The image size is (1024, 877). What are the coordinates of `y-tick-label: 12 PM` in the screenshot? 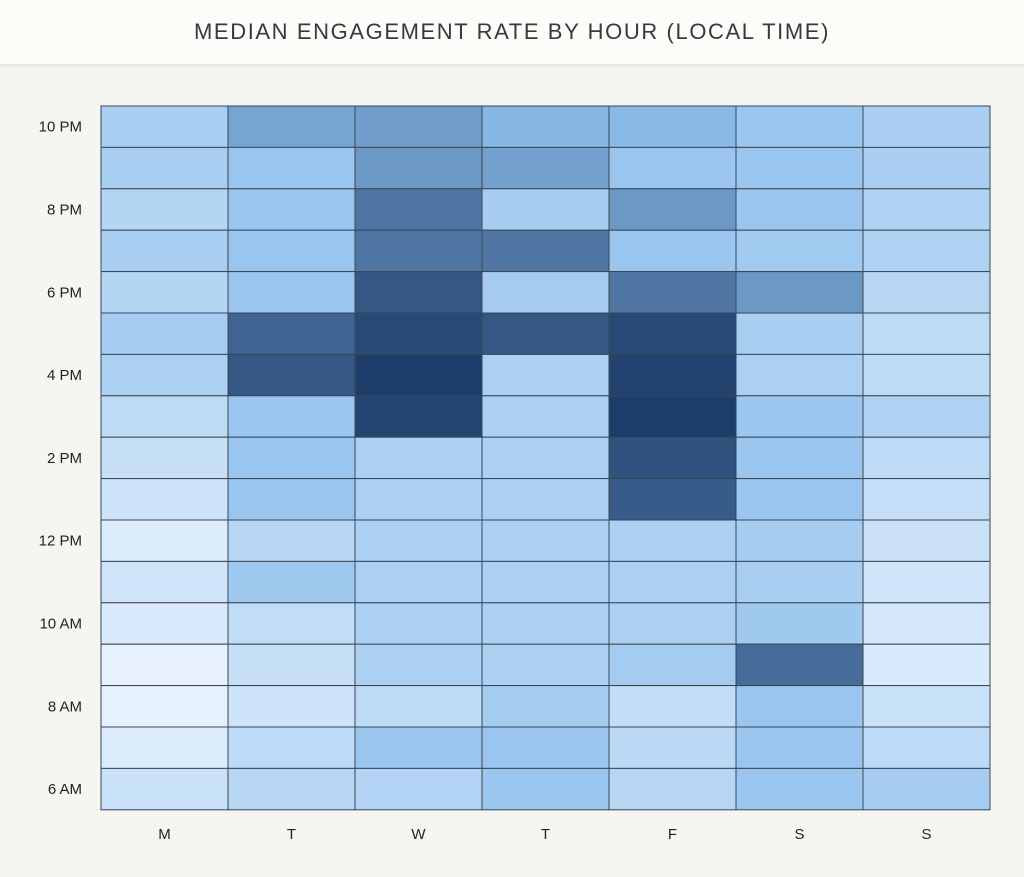 It's located at (60, 541).